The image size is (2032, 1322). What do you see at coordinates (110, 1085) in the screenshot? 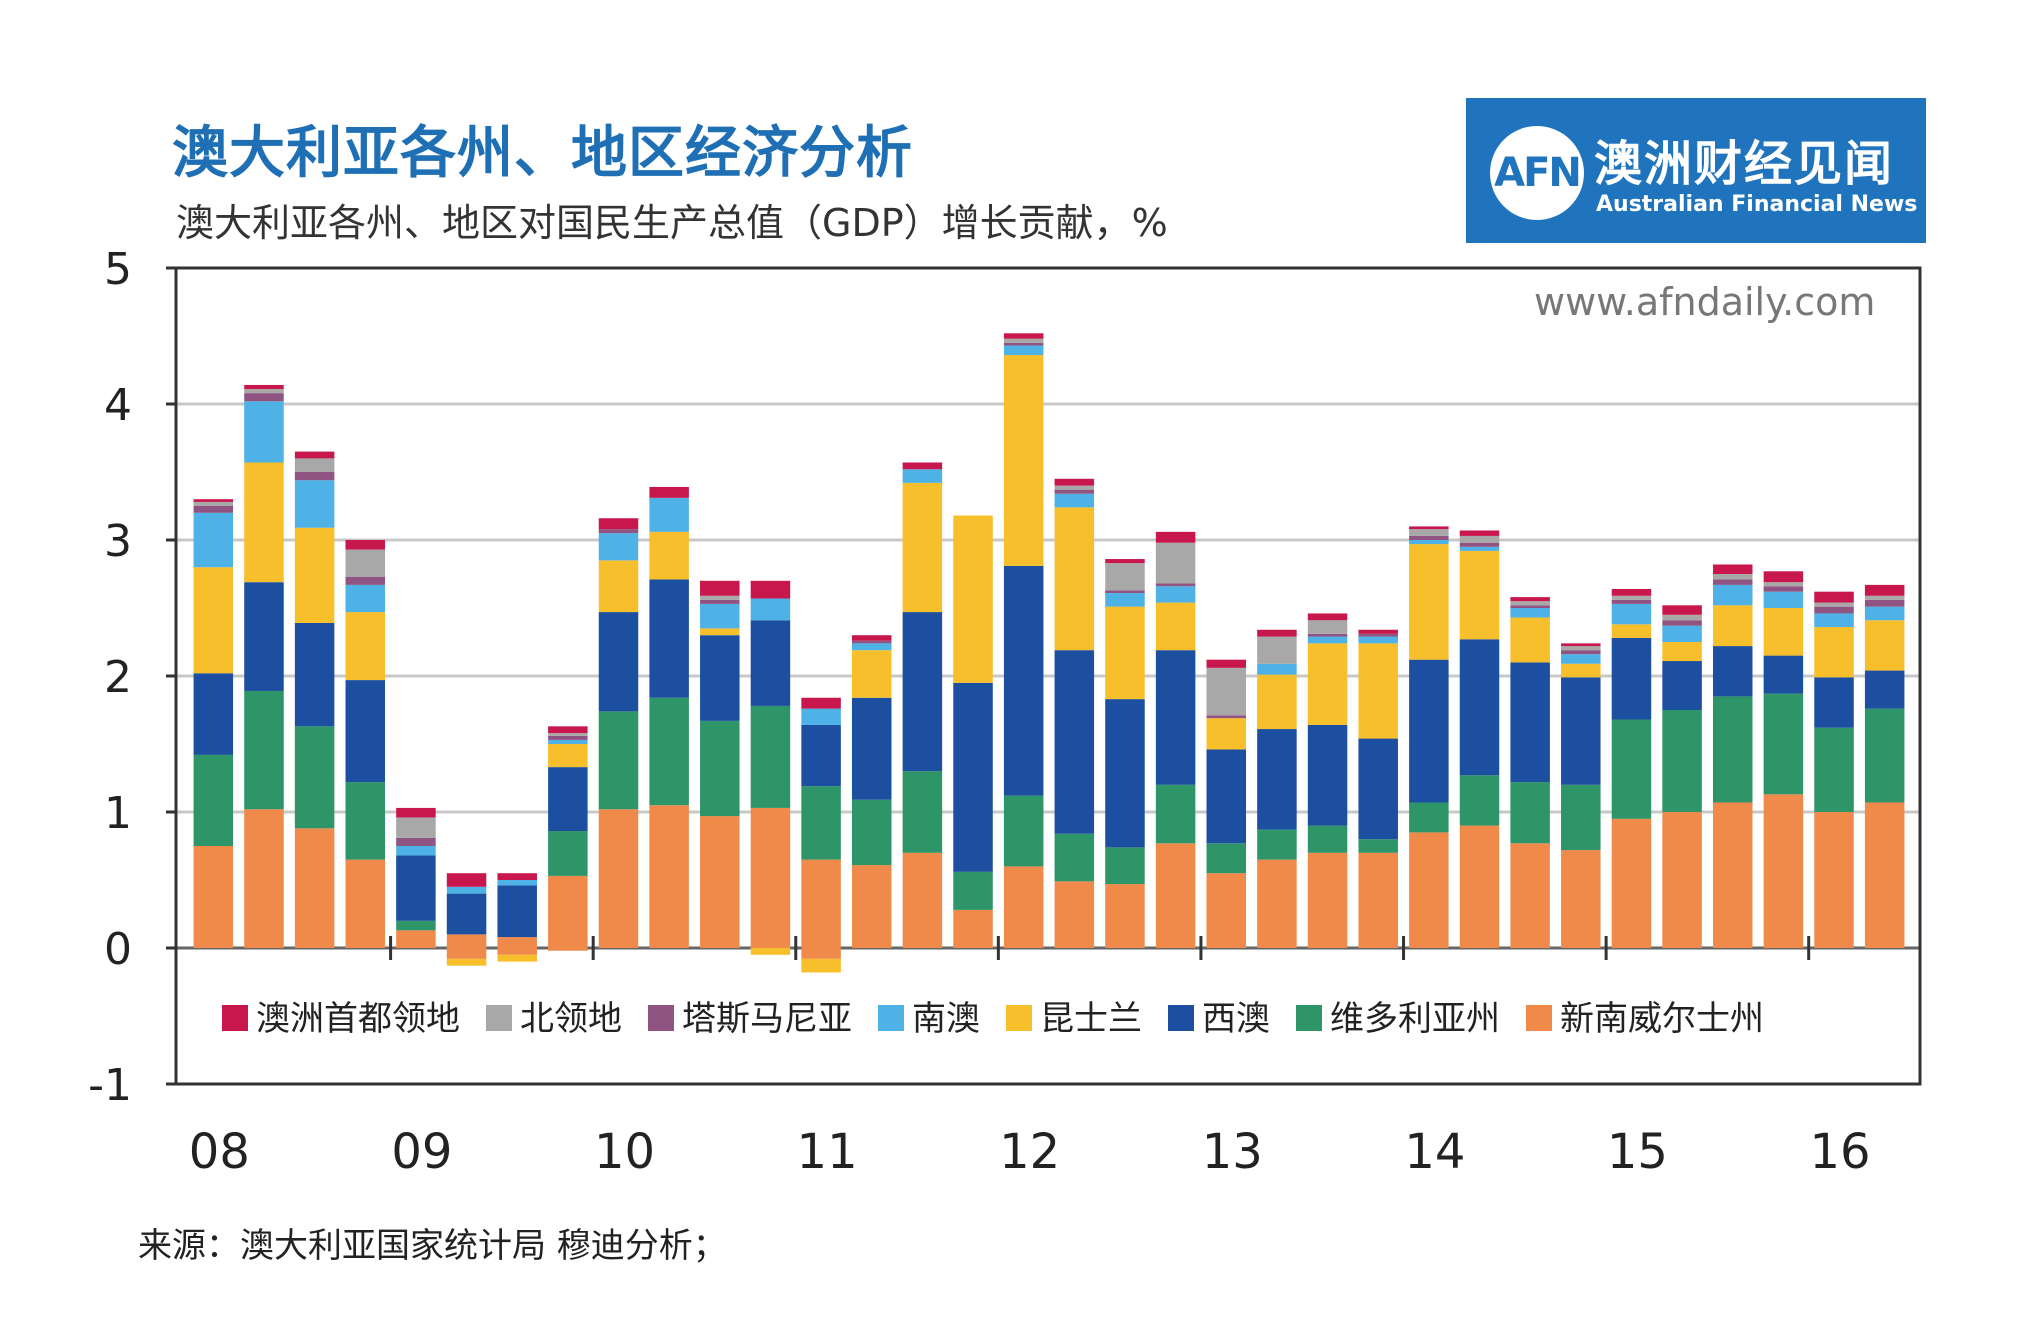
I see `y-tick-label: -1` at bounding box center [110, 1085].